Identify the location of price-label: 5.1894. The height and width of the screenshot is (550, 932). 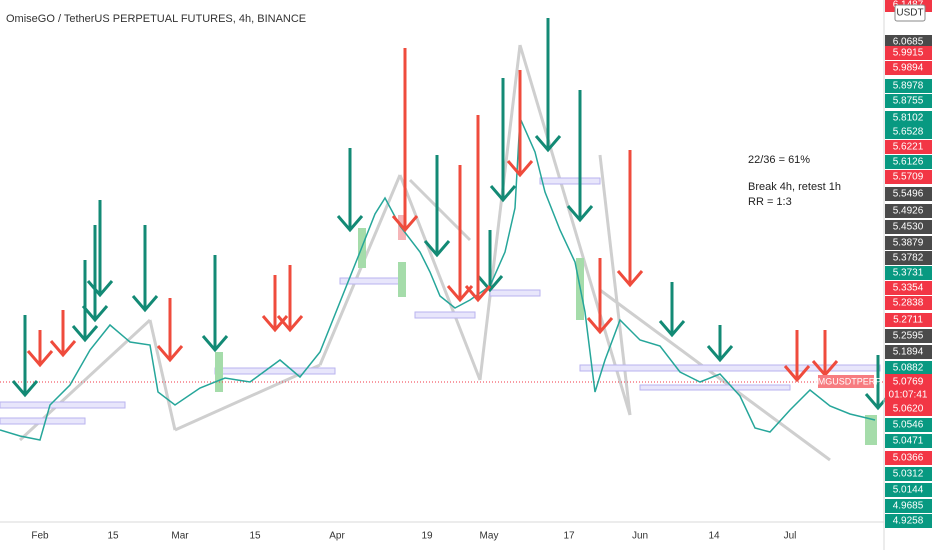
(908, 352).